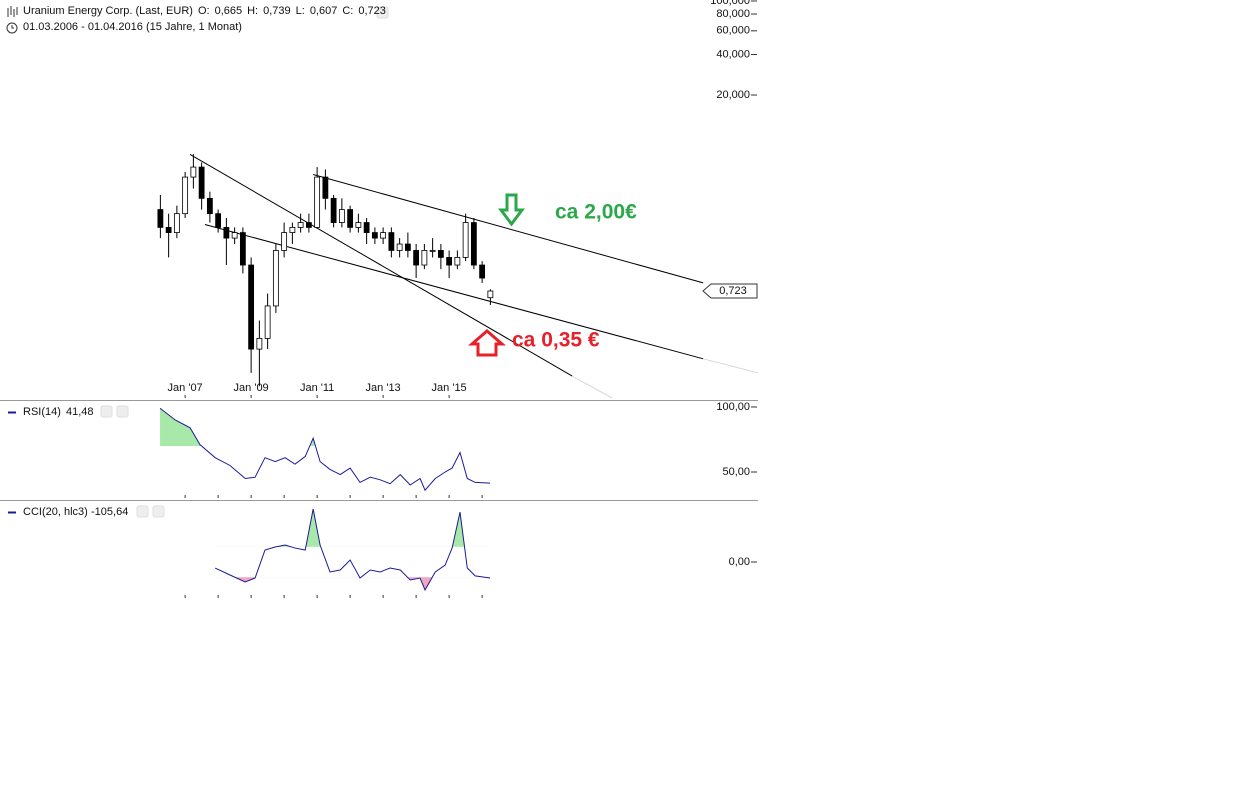 The height and width of the screenshot is (812, 1234). Describe the element at coordinates (80, 412) in the screenshot. I see `legend-value: 41,48` at that location.